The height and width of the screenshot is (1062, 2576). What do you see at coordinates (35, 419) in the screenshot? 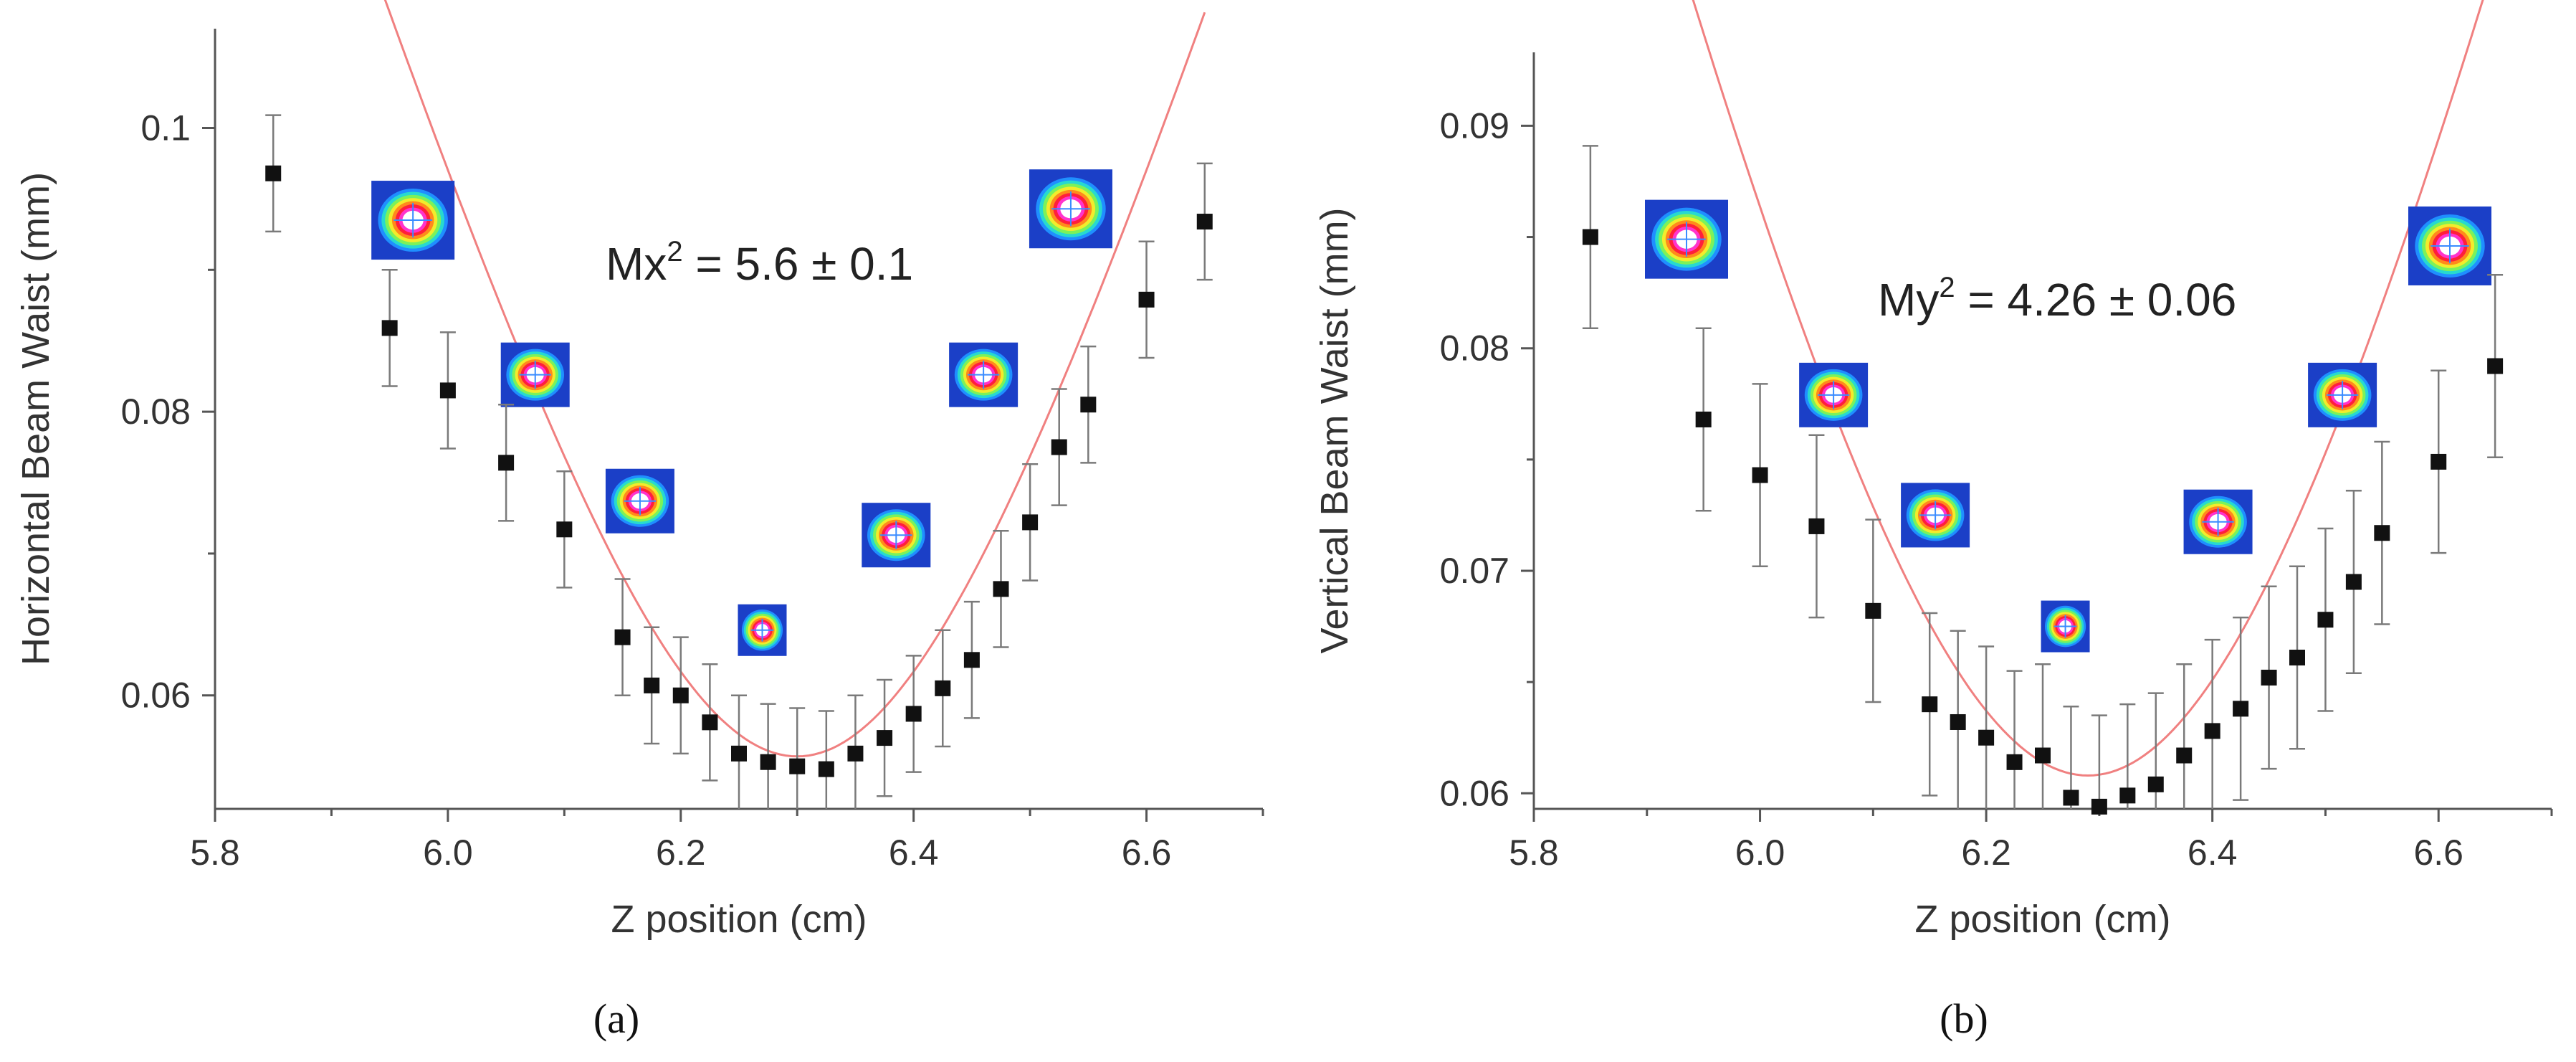
I see `y-axis-title: Horizontal Beam Waist (mm)` at bounding box center [35, 419].